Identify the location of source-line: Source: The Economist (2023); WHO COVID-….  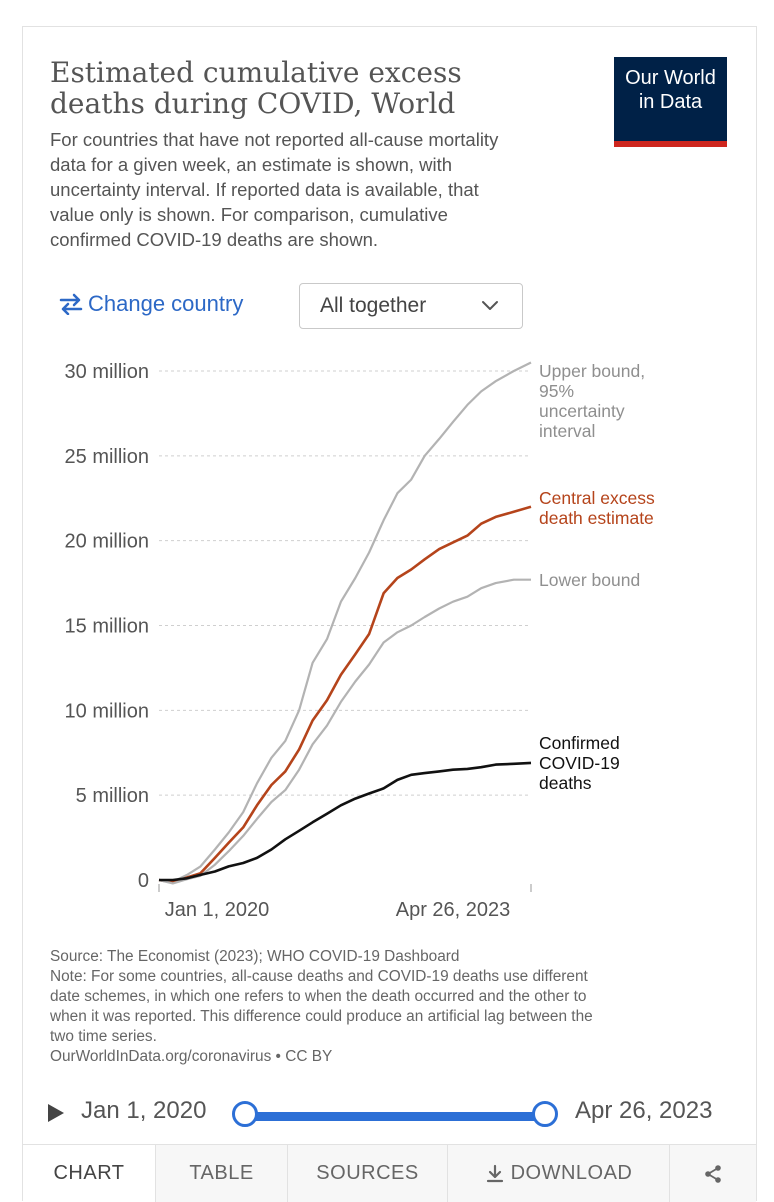
(255, 956).